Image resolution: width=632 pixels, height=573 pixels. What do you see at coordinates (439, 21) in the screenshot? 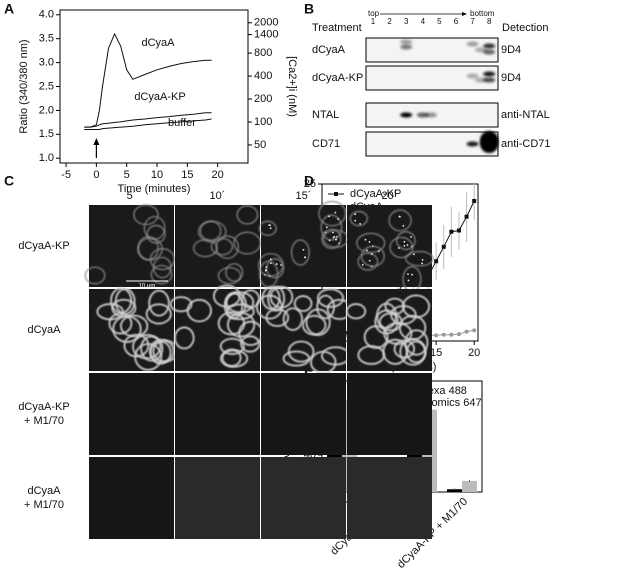
I see `lane-number: 5` at bounding box center [439, 21].